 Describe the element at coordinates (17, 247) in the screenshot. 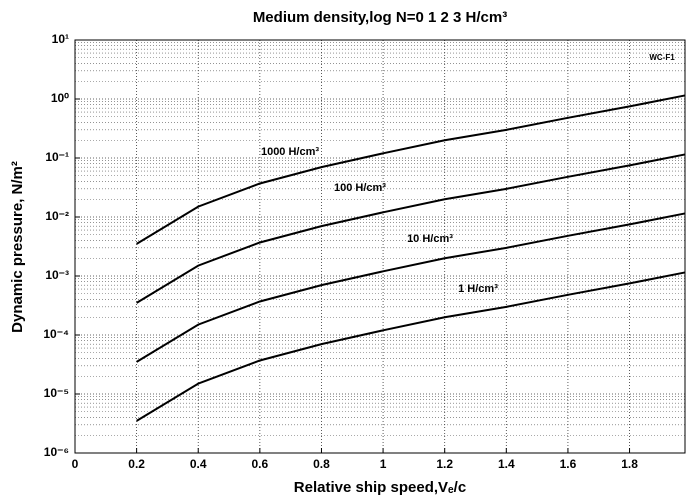

I see `y-axis-label: Dynamic pressure, N/m²` at that location.